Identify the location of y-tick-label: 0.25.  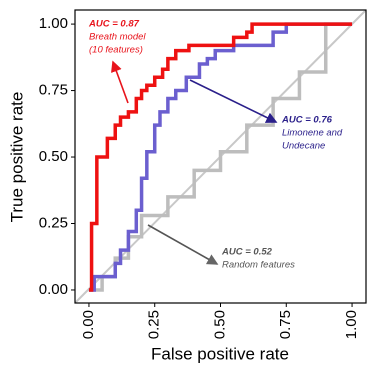
(53, 222).